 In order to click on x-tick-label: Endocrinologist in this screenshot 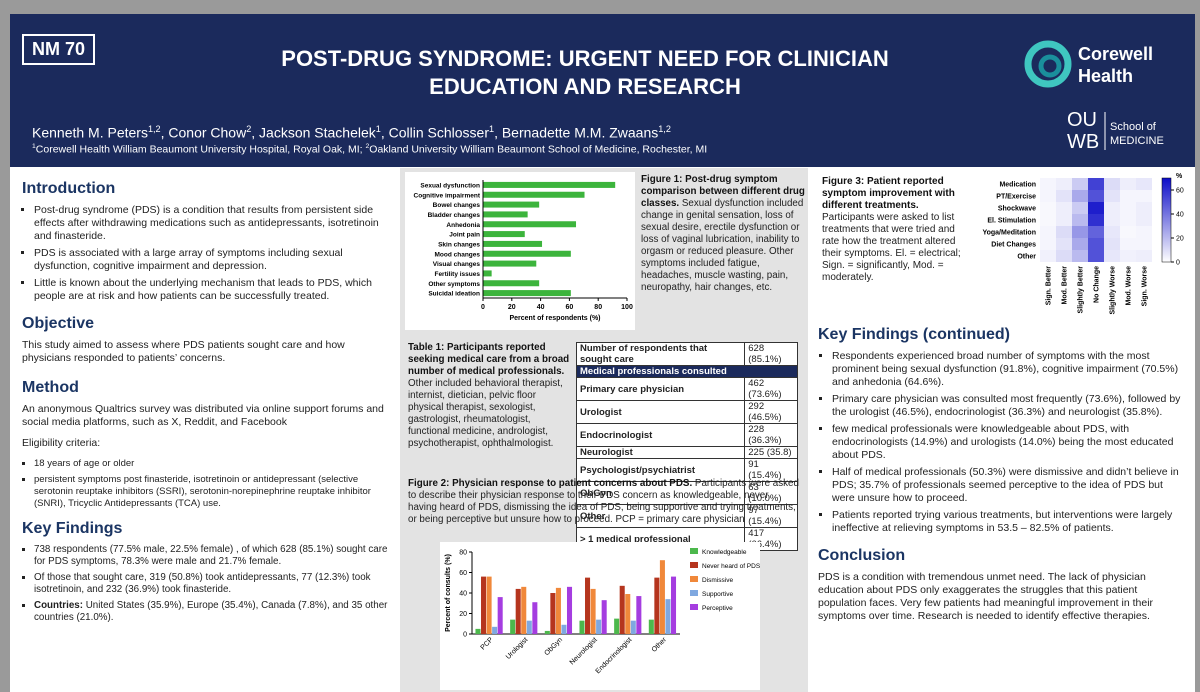, I will do `click(614, 655)`.